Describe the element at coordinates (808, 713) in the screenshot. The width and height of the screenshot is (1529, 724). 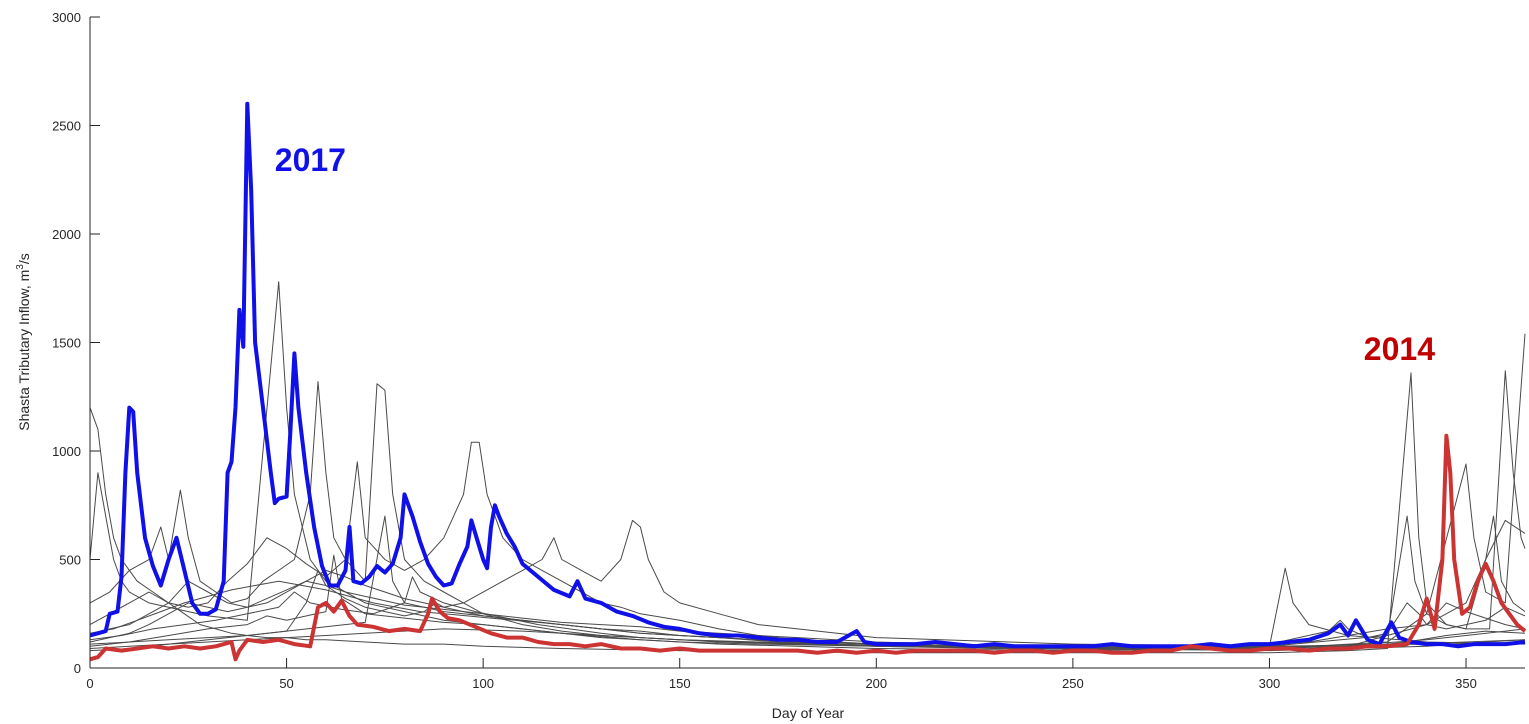
I see `x-axis-label: Day of Year` at that location.